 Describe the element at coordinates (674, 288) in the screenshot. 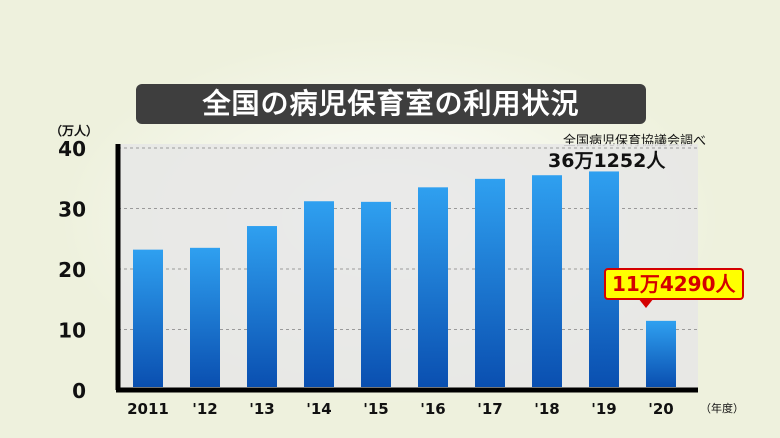

I see `annotation-2020-callout: 11万4290人` at that location.